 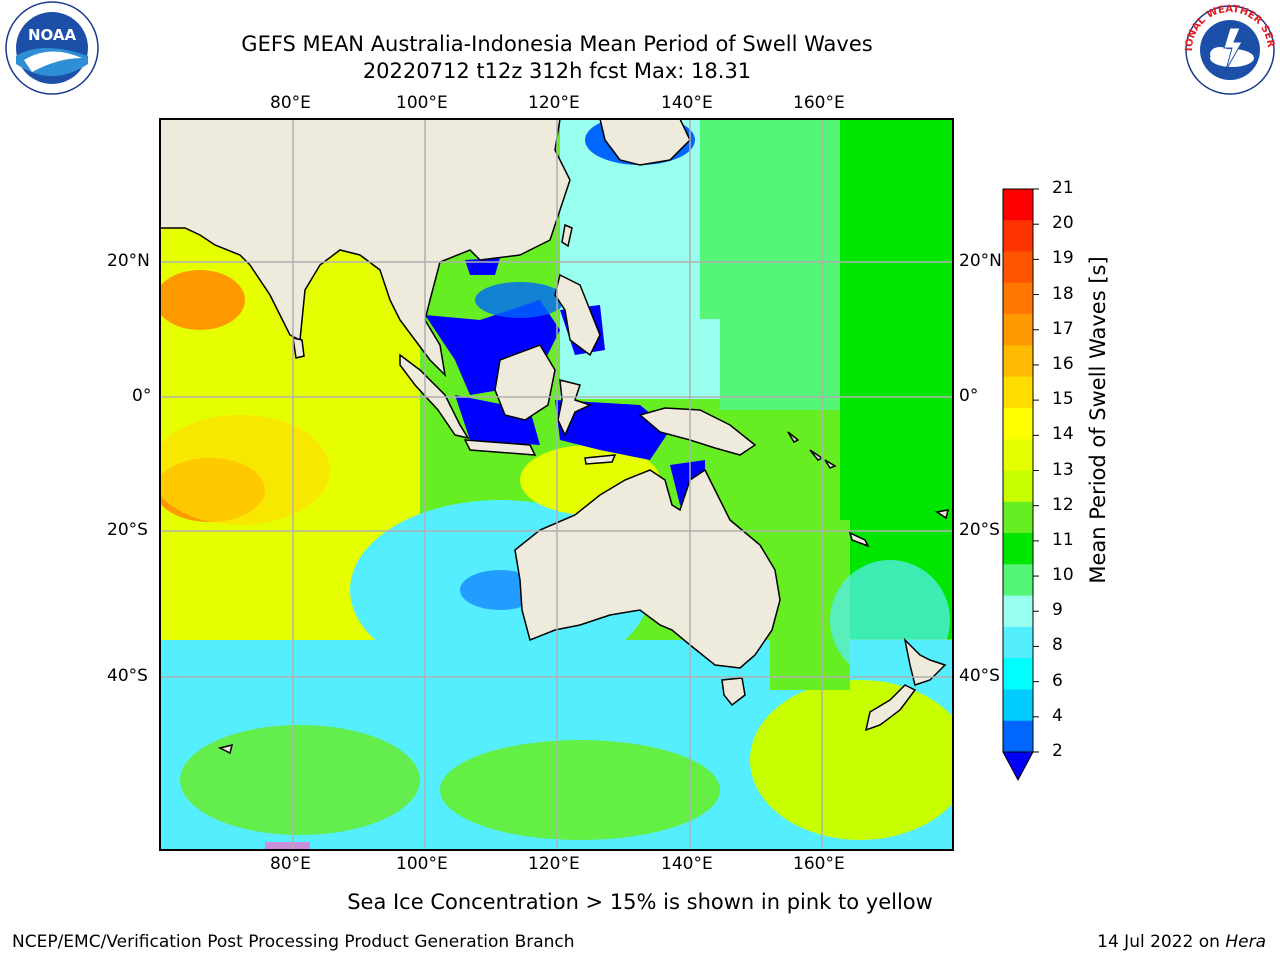 What do you see at coordinates (979, 530) in the screenshot?
I see `lat-label-right: 20°S` at bounding box center [979, 530].